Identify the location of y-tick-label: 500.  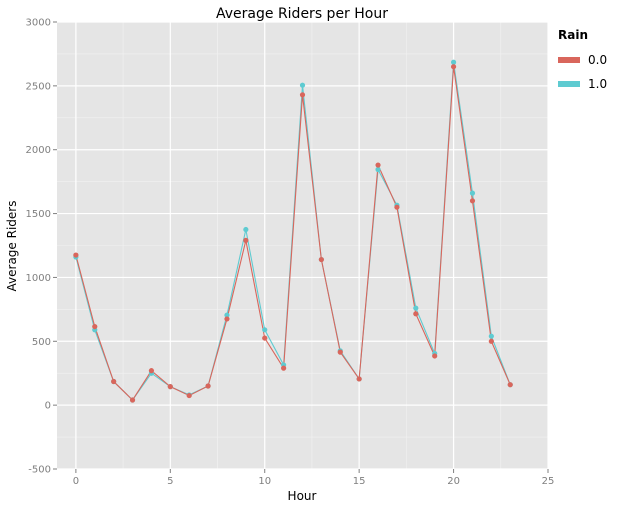
(41, 342).